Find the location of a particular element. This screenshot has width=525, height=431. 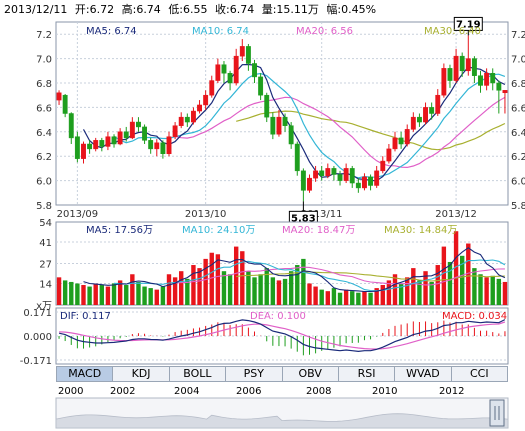

x-tick-label: 2013/11 is located at coordinates (322, 214).